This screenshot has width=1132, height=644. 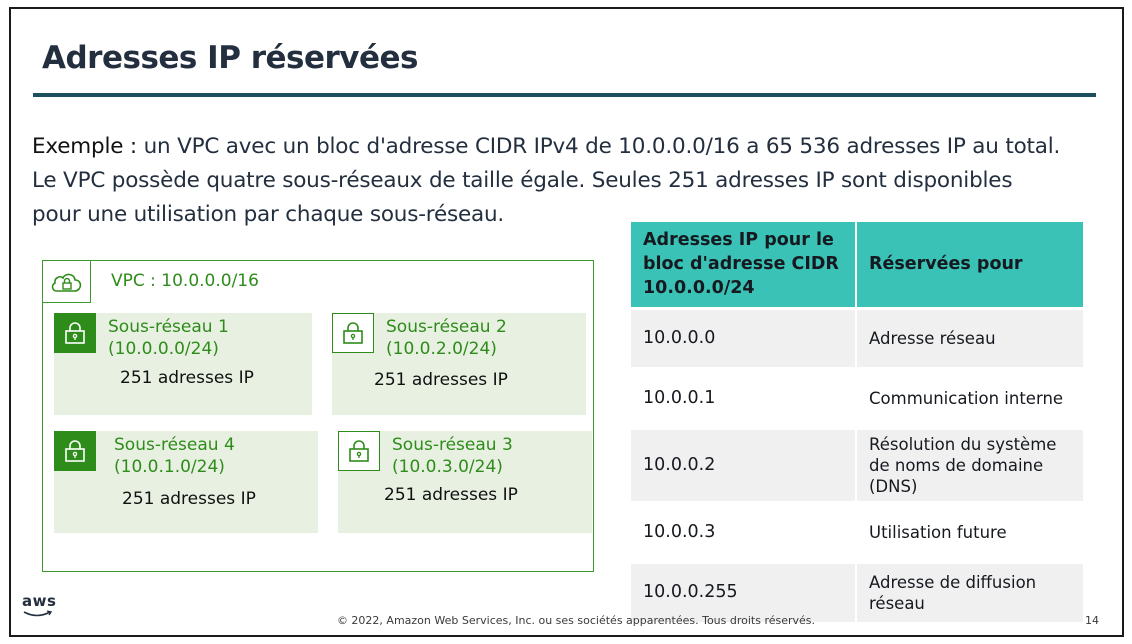 I want to click on aws-logo: aws, so click(x=43, y=607).